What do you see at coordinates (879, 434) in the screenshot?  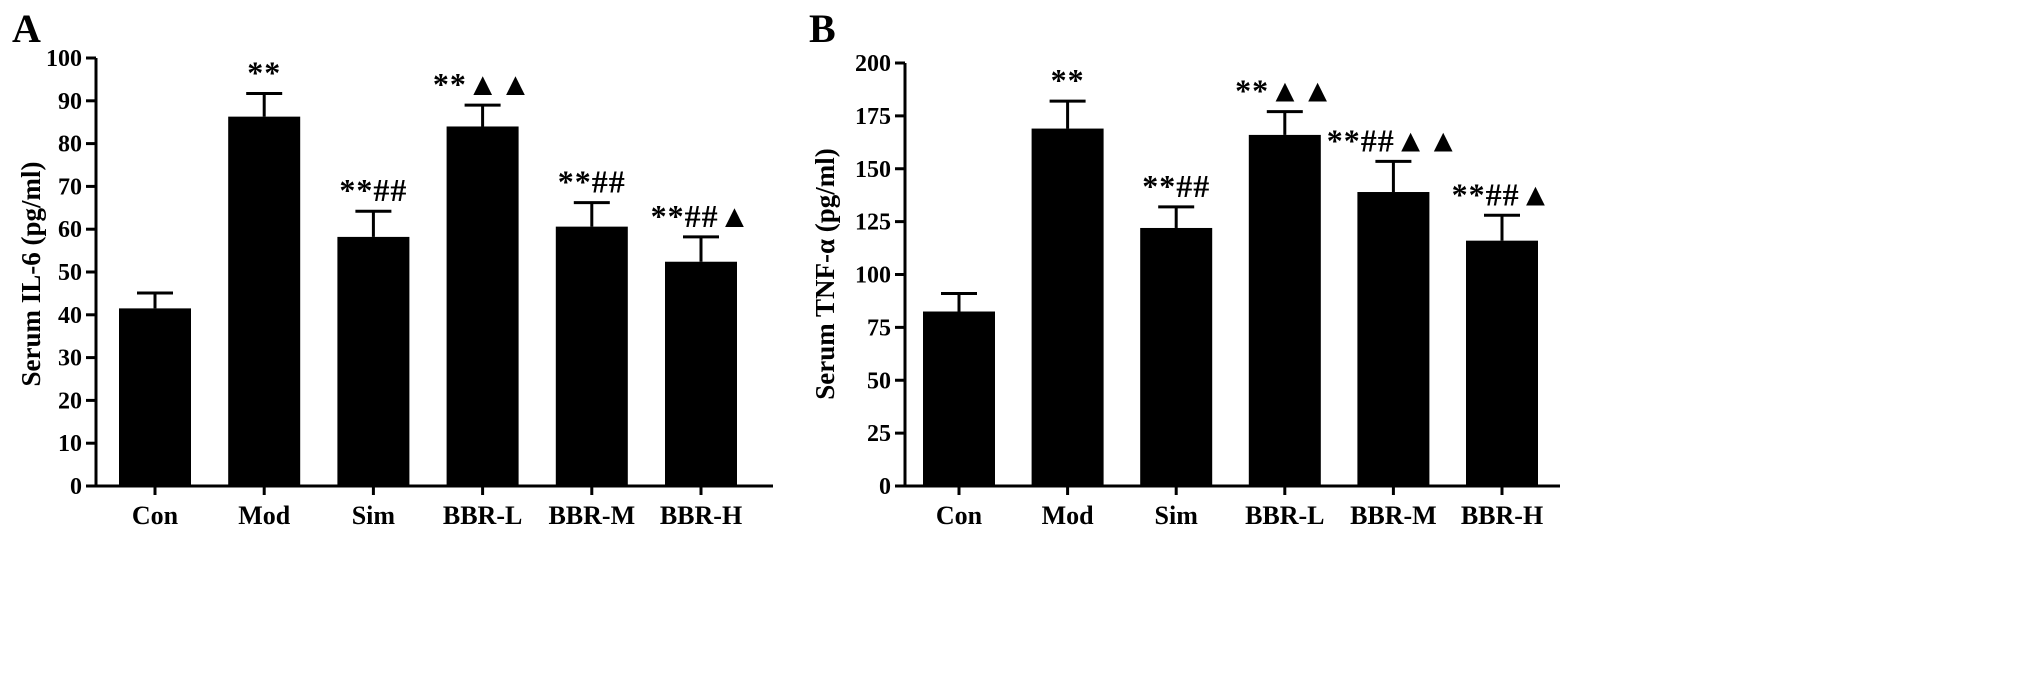 I see `panel-b-y-tick-label: 25` at bounding box center [879, 434].